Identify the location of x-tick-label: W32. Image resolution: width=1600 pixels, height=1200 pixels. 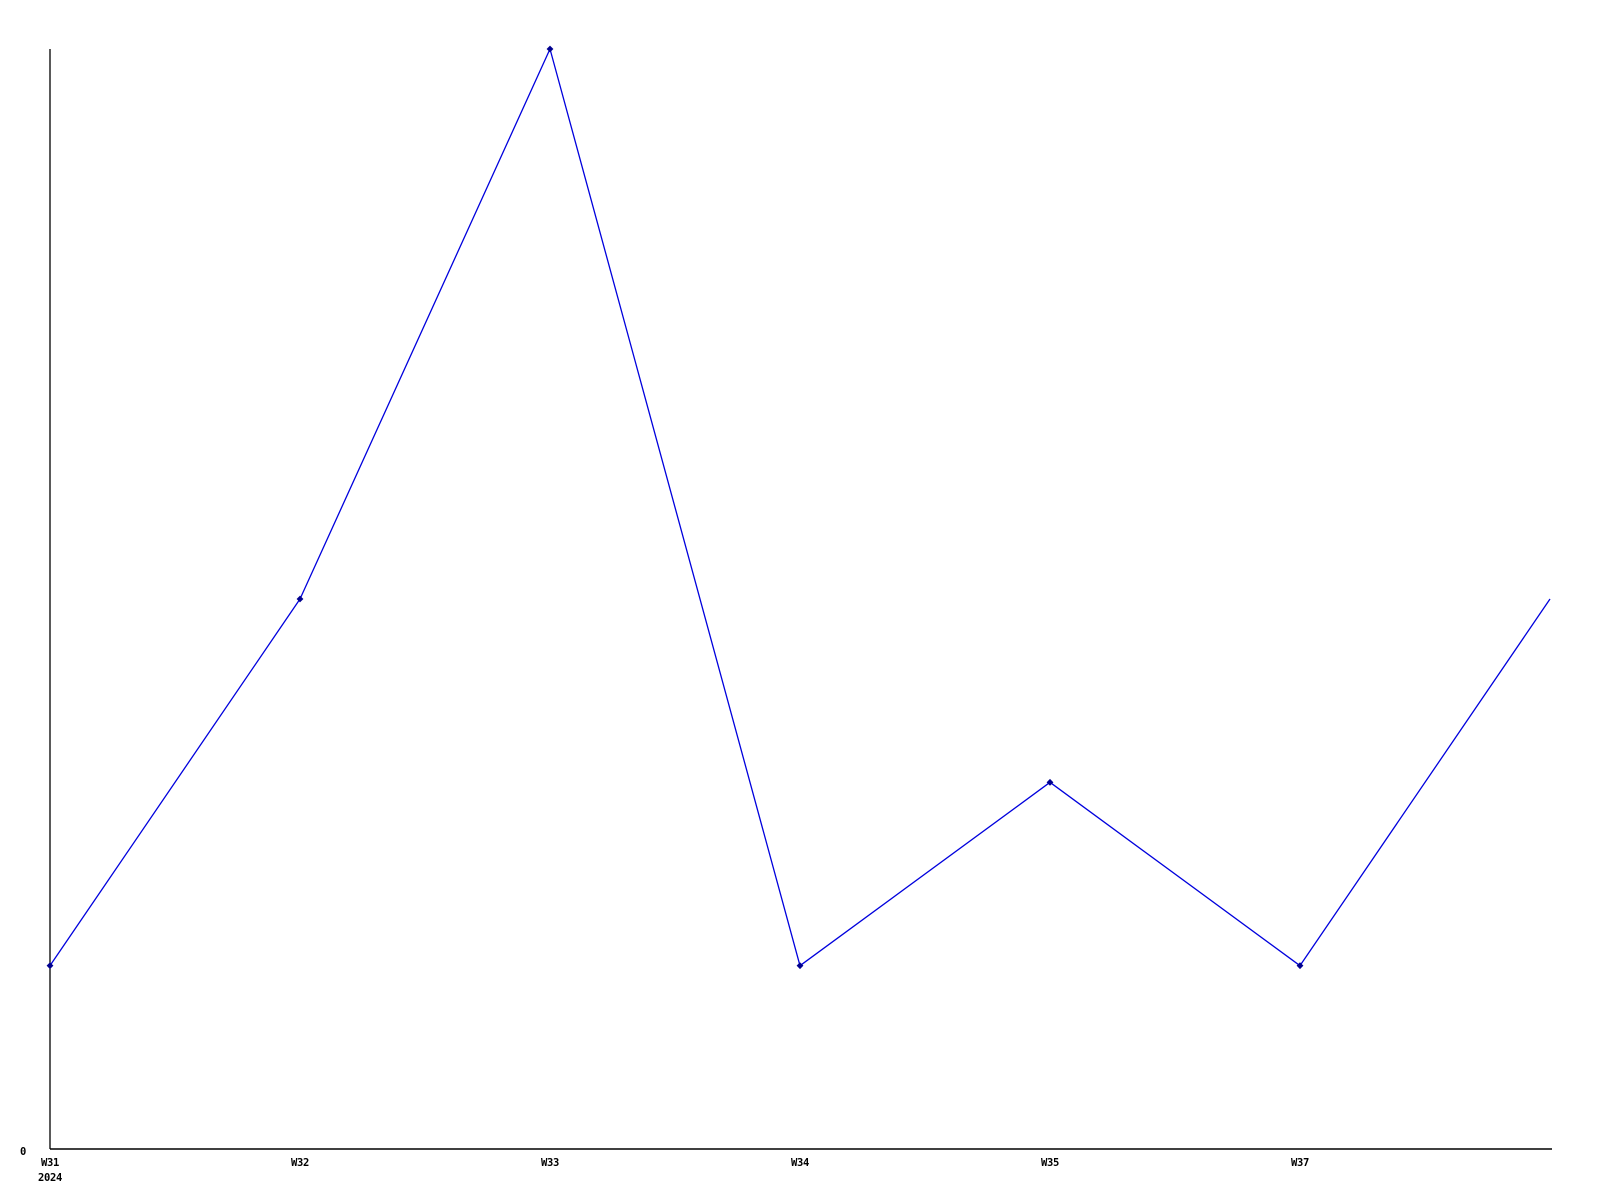
(300, 1163).